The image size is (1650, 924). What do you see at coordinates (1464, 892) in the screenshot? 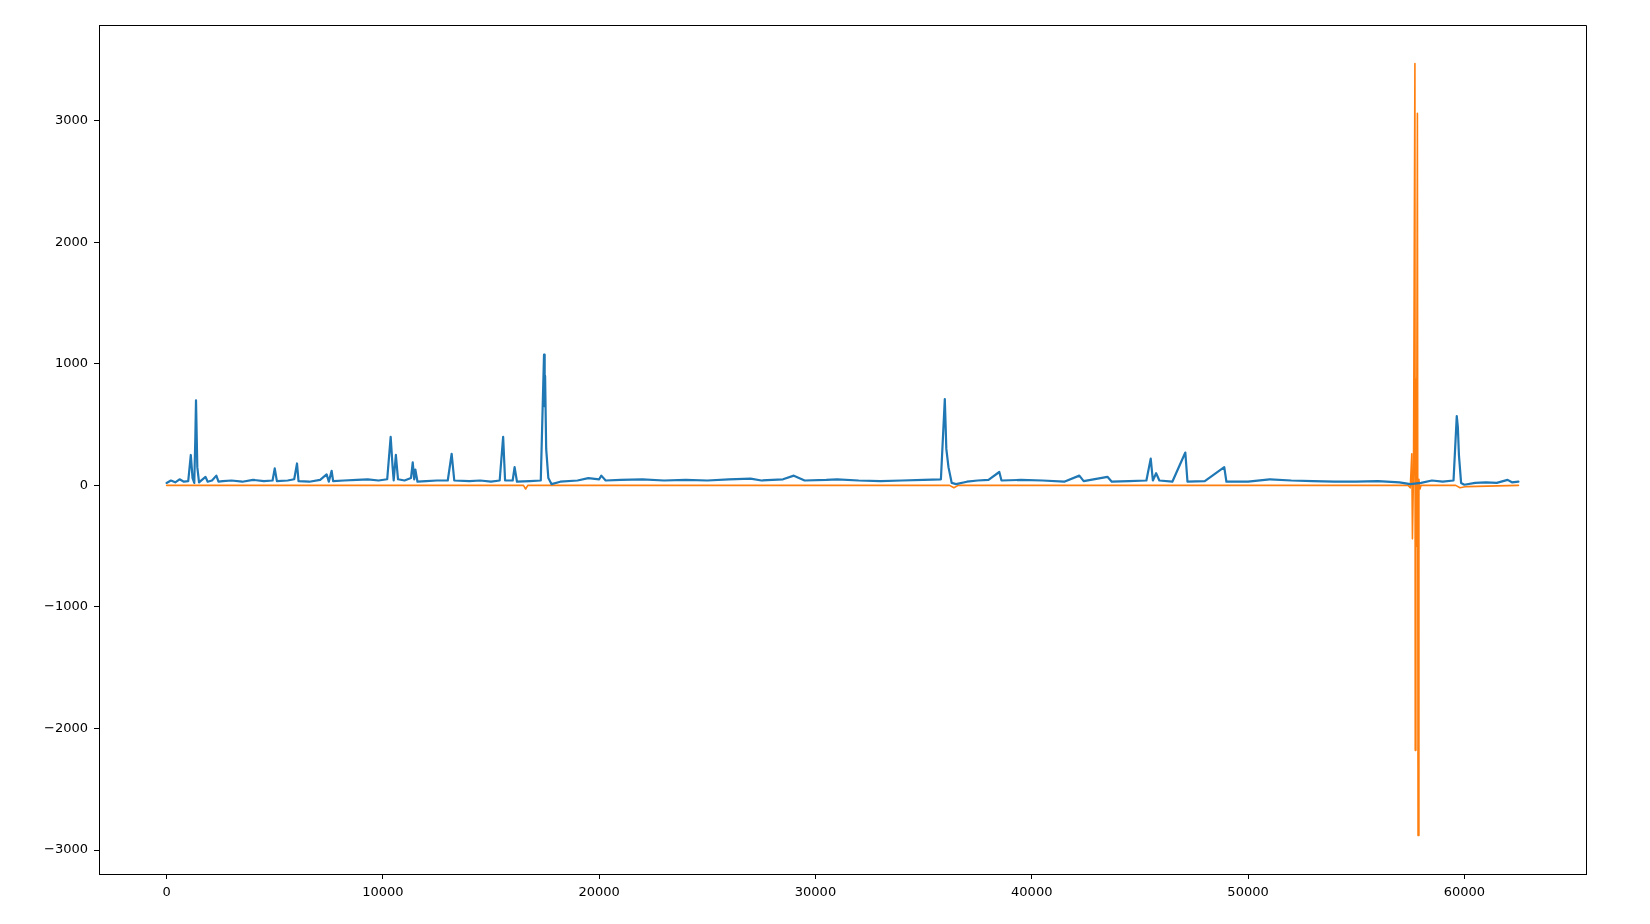
I see `x-tick-label: 60000` at bounding box center [1464, 892].